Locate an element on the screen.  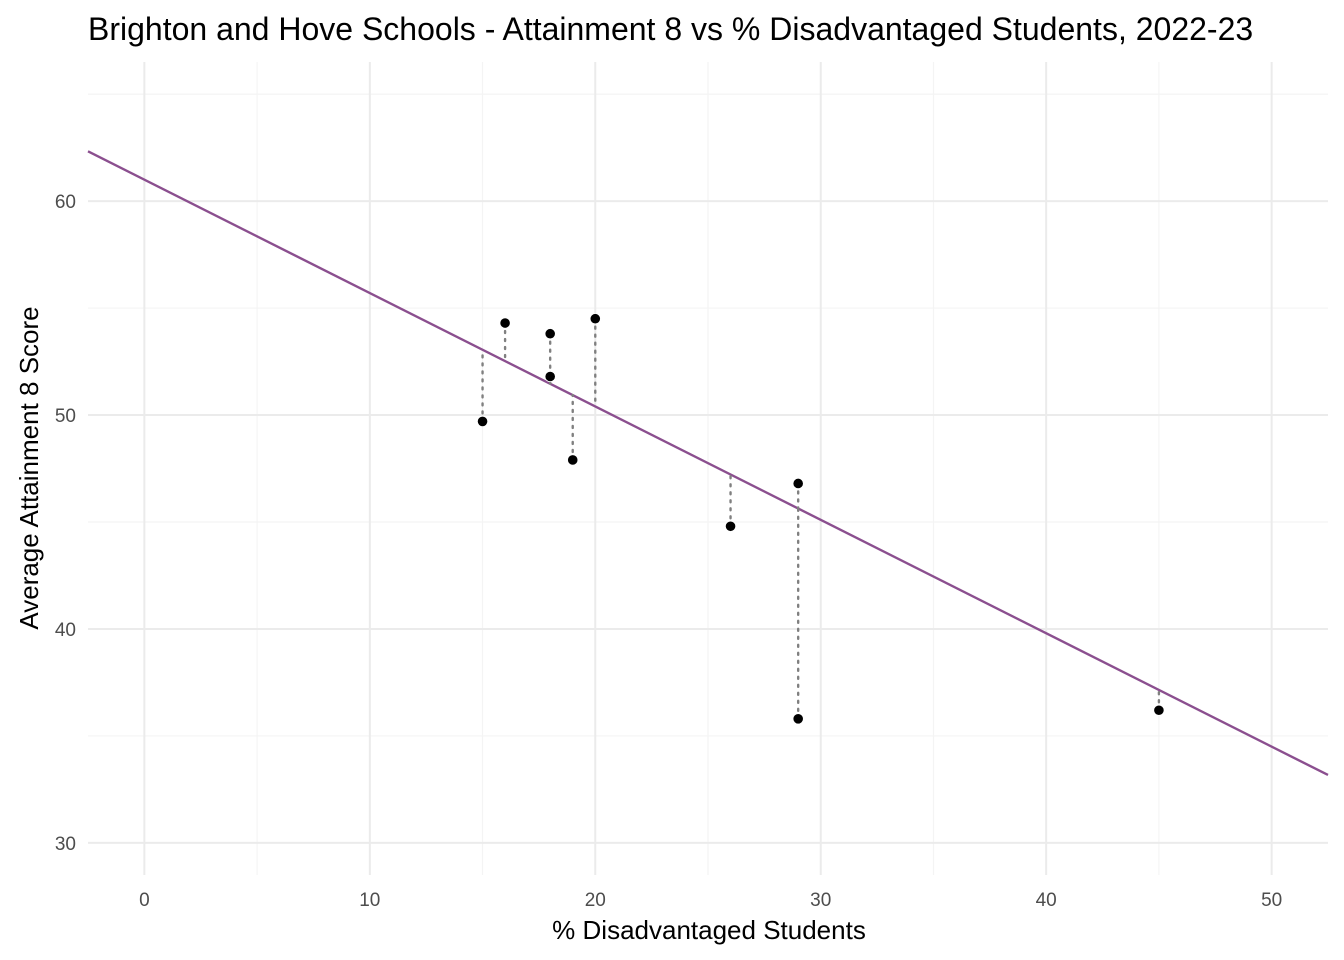
x-tick-label: 0 is located at coordinates (144, 900).